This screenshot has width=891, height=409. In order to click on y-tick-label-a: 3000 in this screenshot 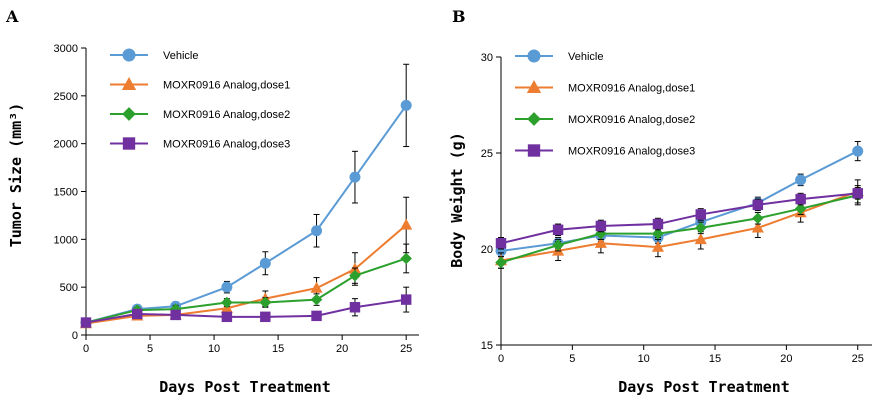, I will do `click(66, 49)`.